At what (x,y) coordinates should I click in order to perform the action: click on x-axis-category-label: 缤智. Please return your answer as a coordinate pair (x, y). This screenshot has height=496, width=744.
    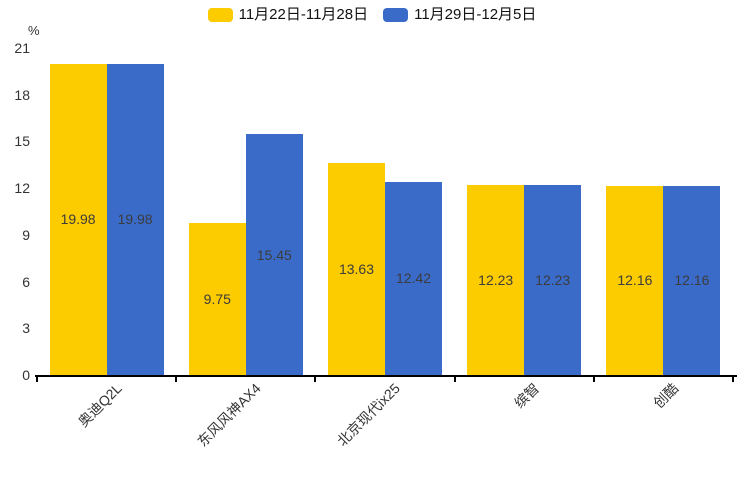
    Looking at the image, I should click on (527, 396).